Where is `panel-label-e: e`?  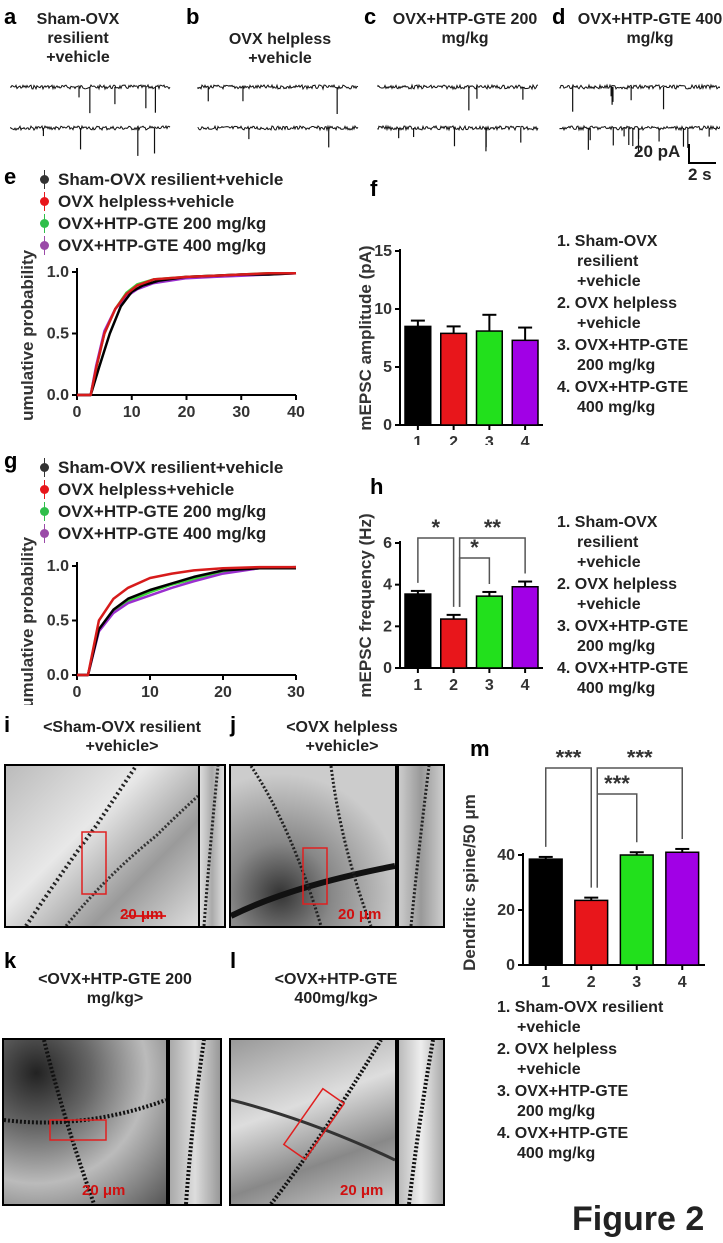 panel-label-e: e is located at coordinates (10, 176).